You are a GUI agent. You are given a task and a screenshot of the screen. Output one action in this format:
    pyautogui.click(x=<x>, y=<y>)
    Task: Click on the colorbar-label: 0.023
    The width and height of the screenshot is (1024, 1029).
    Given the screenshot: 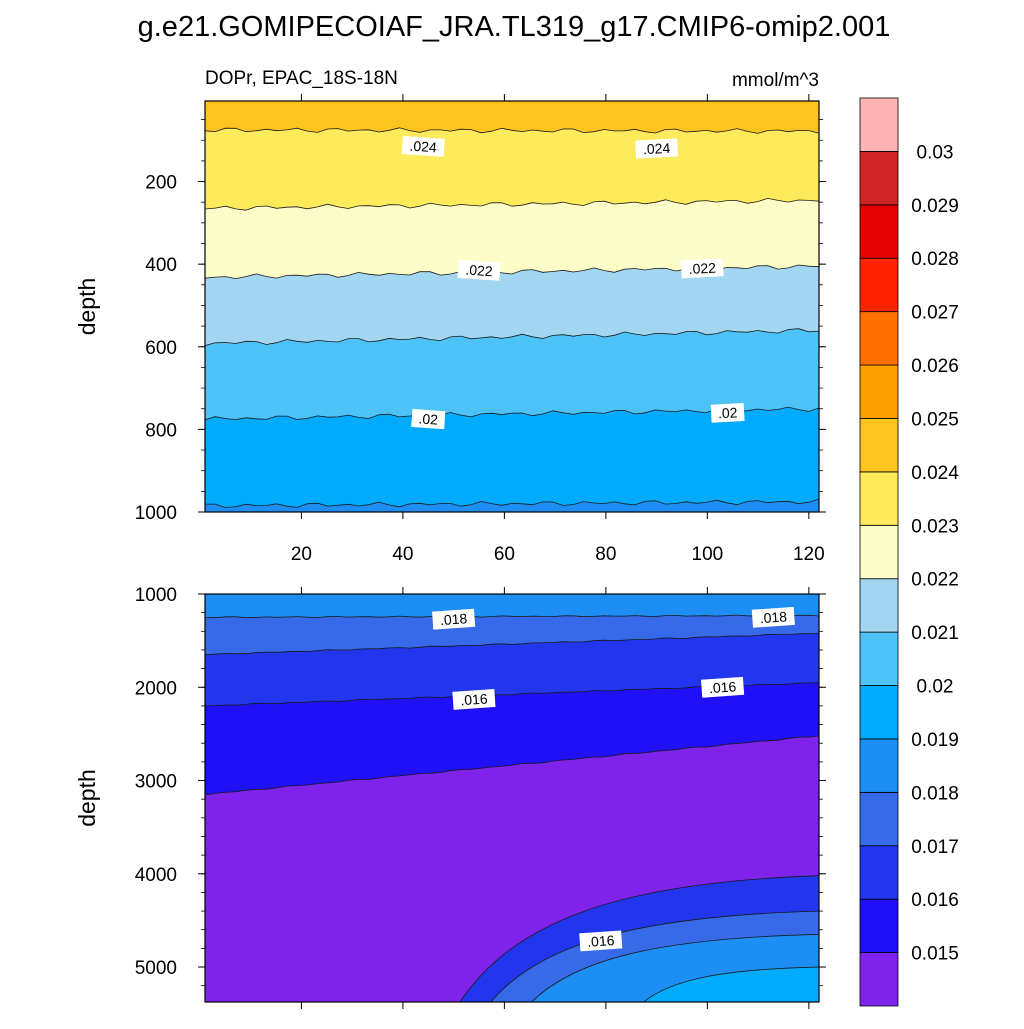 What is the action you would take?
    pyautogui.click(x=935, y=526)
    